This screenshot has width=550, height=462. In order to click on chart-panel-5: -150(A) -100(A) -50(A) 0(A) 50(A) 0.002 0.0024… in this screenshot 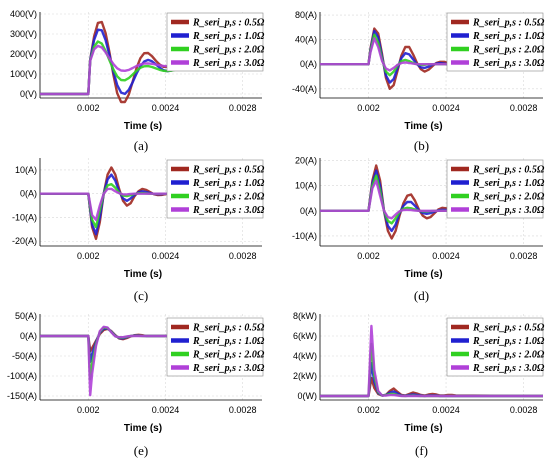, I will do `click(136, 384)`.